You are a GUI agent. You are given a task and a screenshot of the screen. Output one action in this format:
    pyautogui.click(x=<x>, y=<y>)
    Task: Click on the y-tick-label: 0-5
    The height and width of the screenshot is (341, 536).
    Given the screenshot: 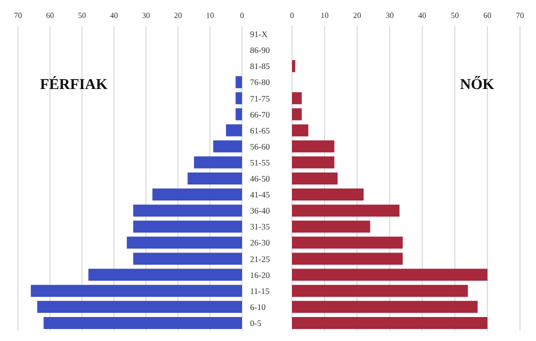 What is the action you would take?
    pyautogui.click(x=256, y=323)
    